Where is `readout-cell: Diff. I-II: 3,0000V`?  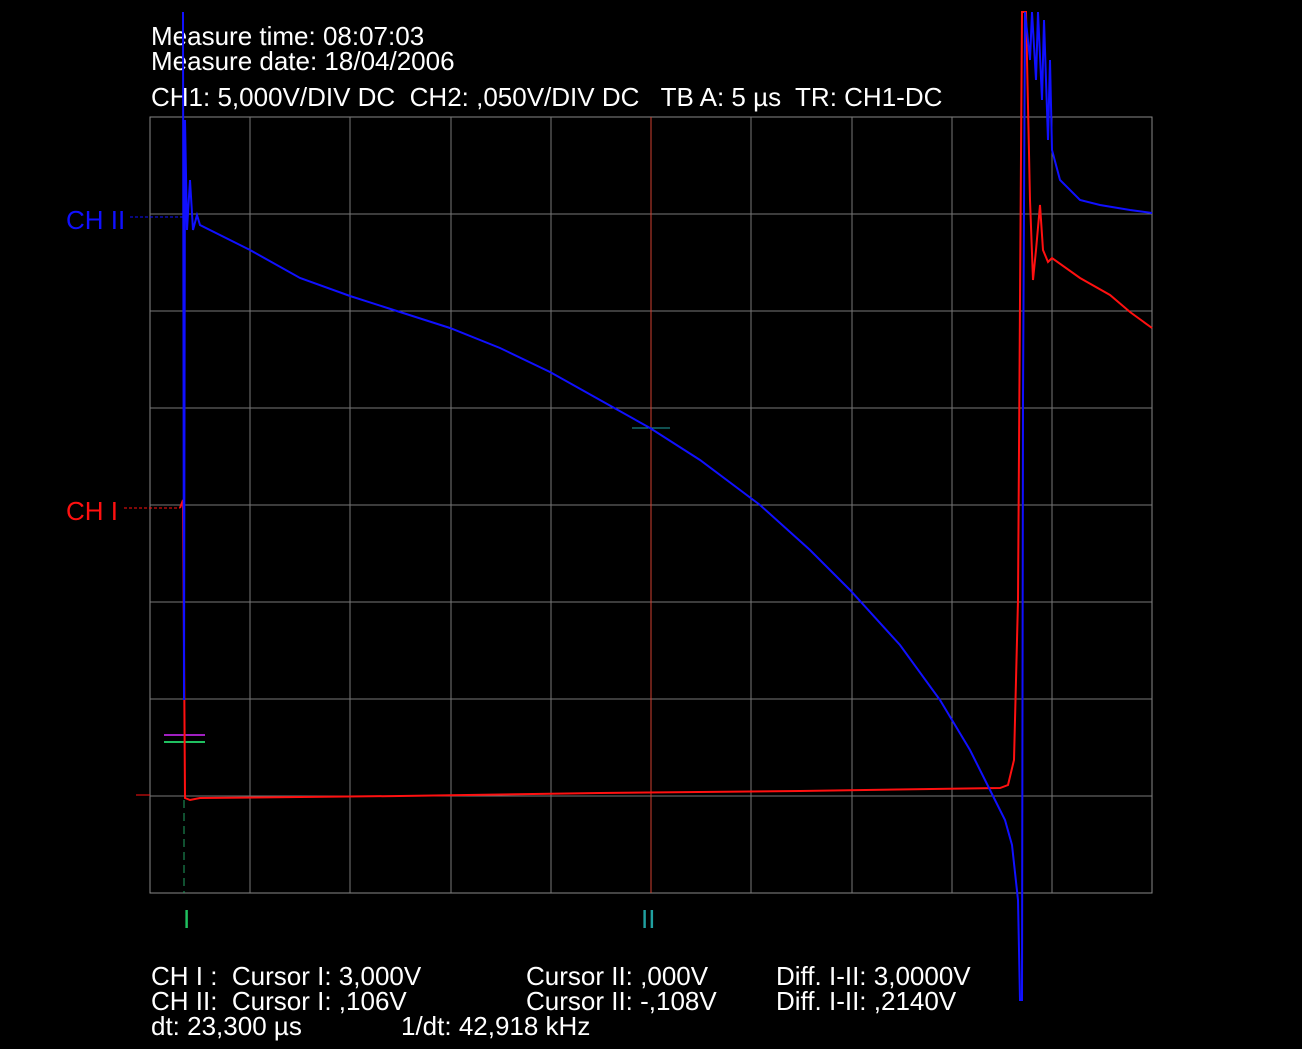 readout-cell: Diff. I-II: 3,0000V is located at coordinates (873, 976).